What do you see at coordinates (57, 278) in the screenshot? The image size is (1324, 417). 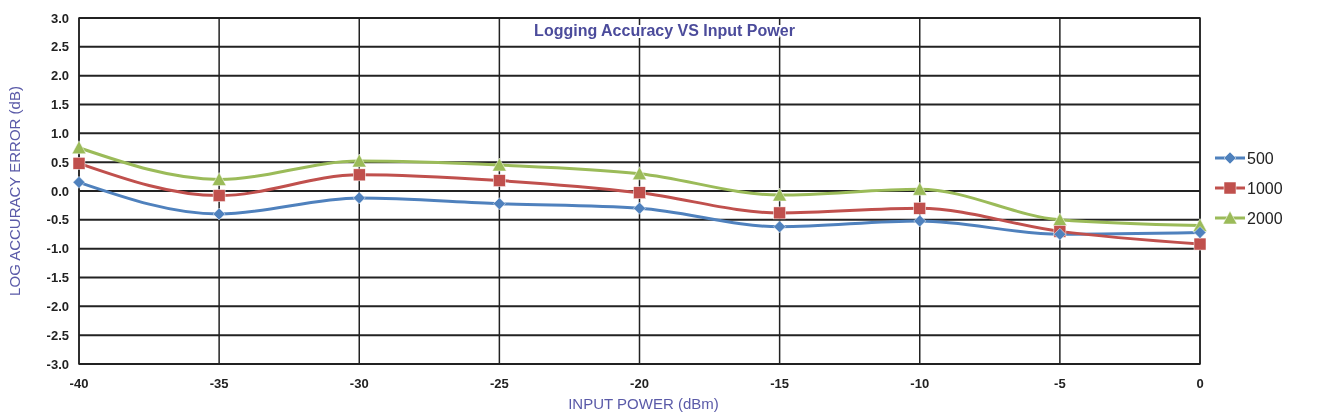 I see `y-tick-label: -1.5` at bounding box center [57, 278].